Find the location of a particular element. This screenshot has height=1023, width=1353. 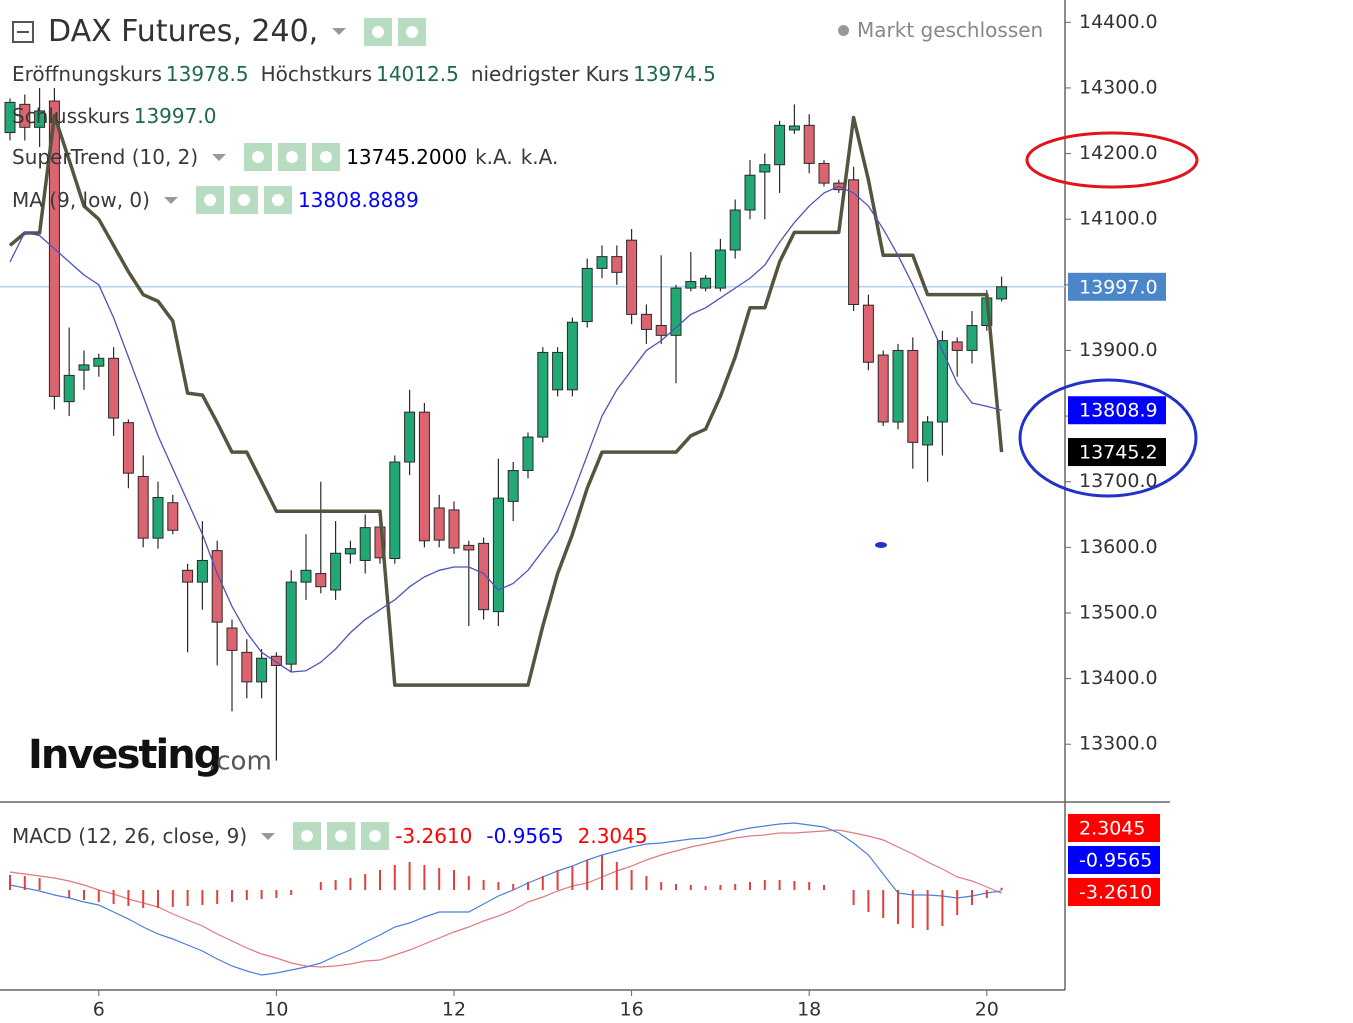

annotation-dot is located at coordinates (881, 545).